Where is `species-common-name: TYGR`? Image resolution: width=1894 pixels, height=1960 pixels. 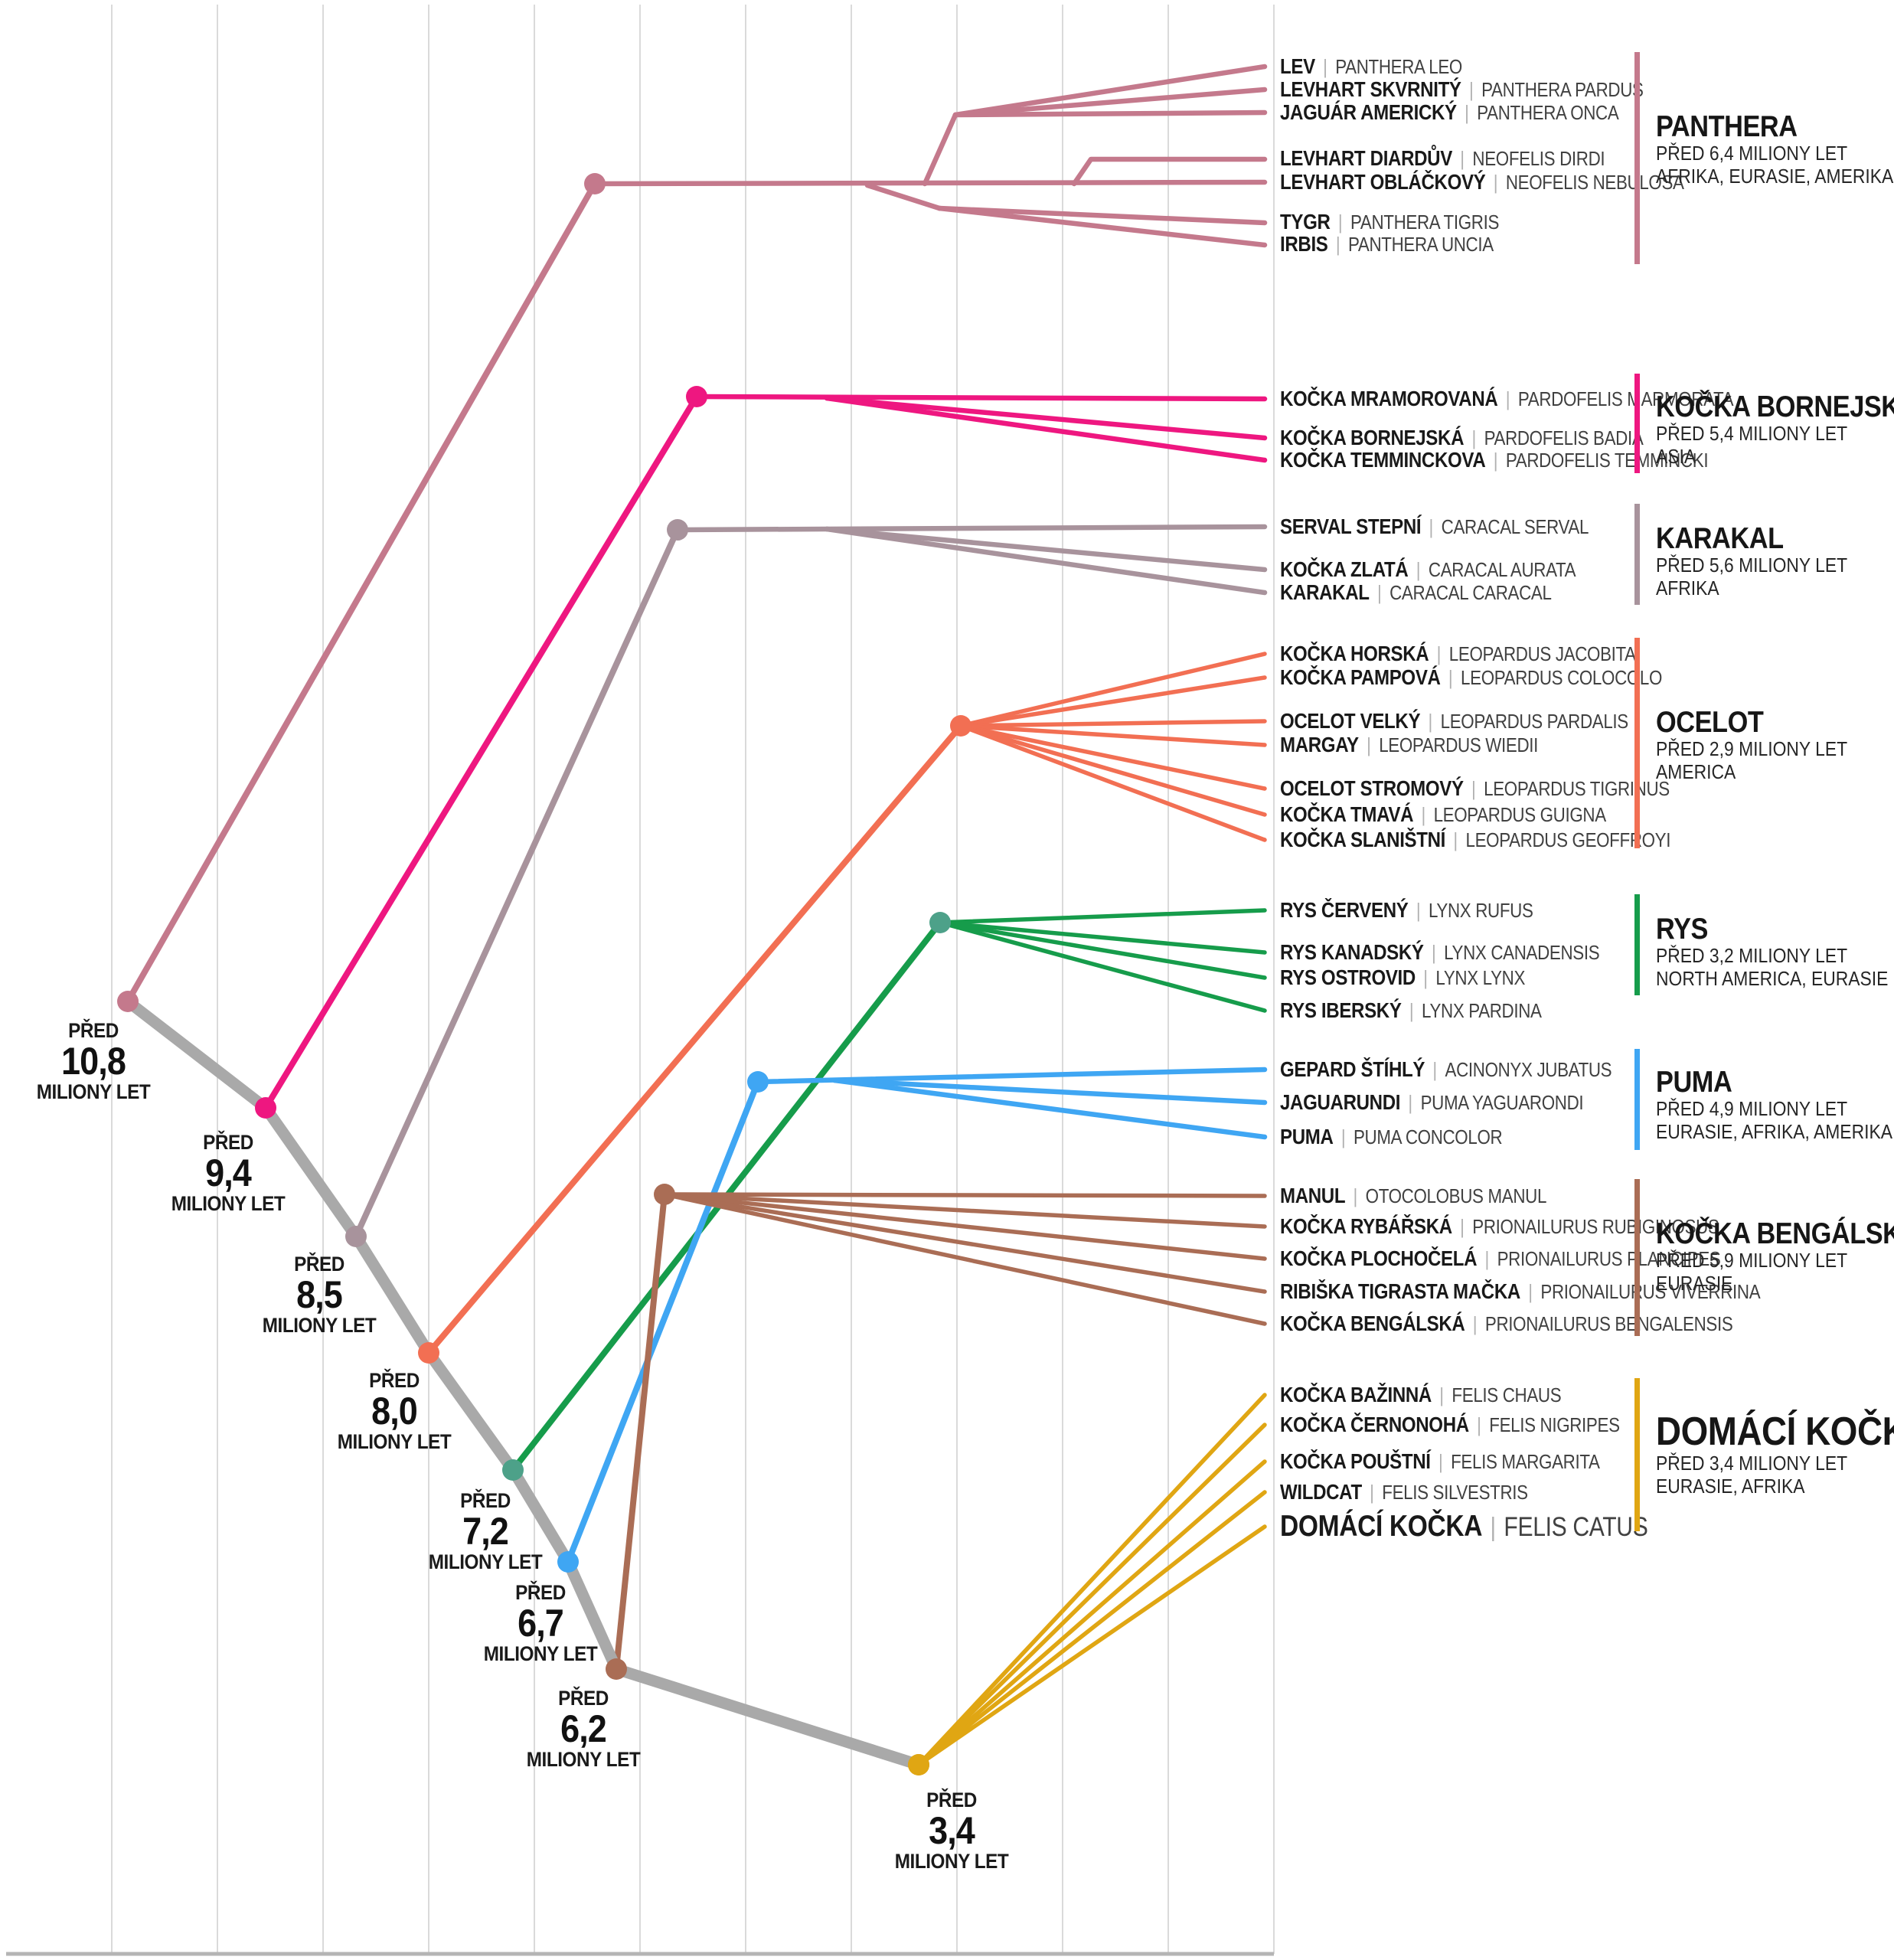 species-common-name: TYGR is located at coordinates (1305, 222).